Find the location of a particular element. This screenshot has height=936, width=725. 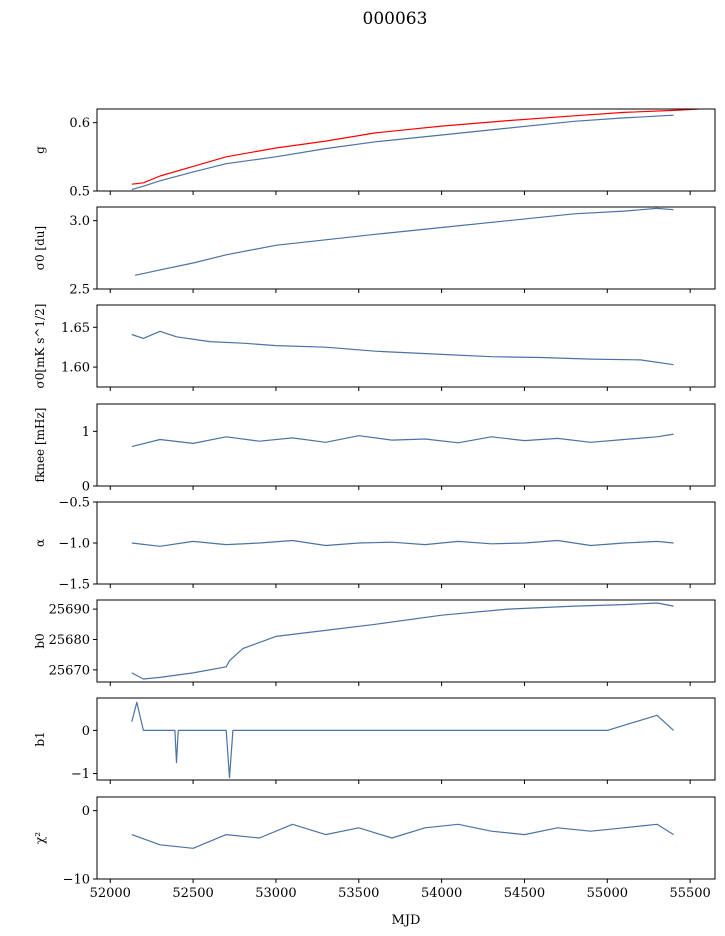

y-axis-label: σ0 [du] is located at coordinates (40, 248).